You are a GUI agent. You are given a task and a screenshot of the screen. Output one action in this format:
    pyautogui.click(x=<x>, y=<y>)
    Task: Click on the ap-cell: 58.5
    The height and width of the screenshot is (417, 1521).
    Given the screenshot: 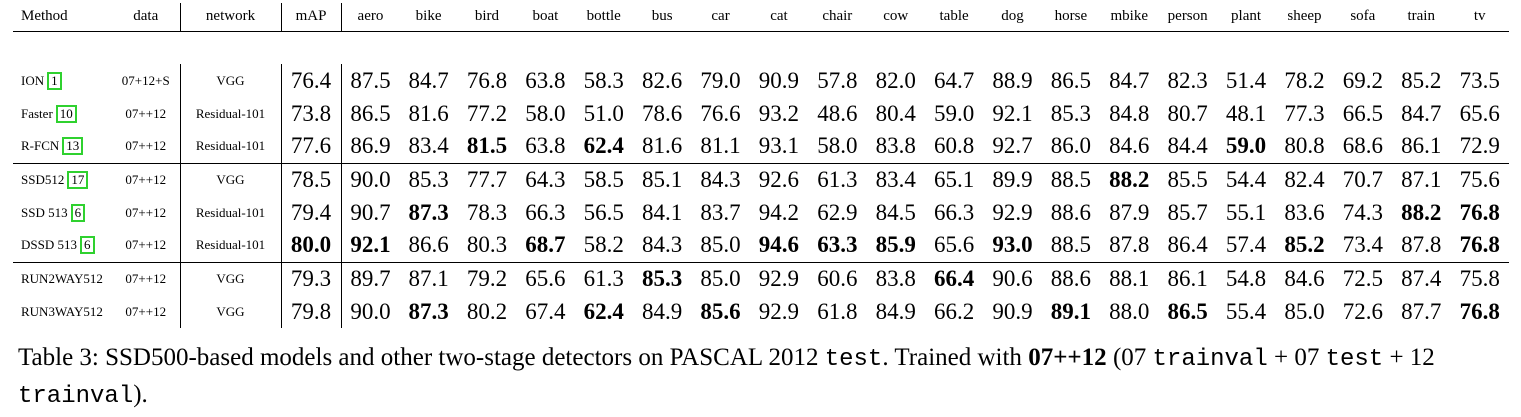 What is the action you would take?
    pyautogui.click(x=603, y=179)
    